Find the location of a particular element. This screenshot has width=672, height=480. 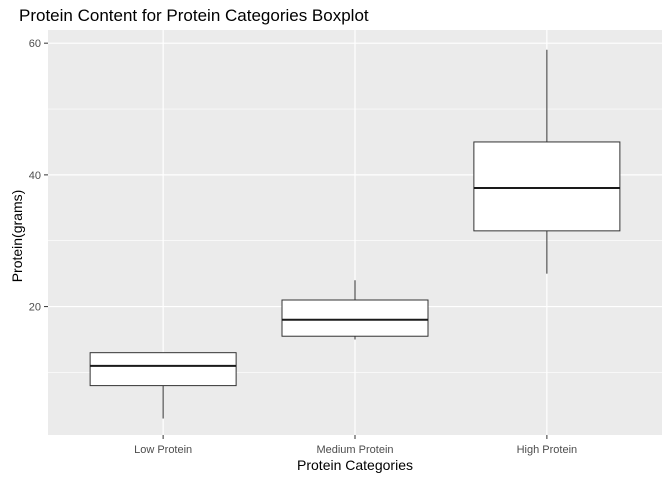

y-tick-label: 60 is located at coordinates (35, 44).